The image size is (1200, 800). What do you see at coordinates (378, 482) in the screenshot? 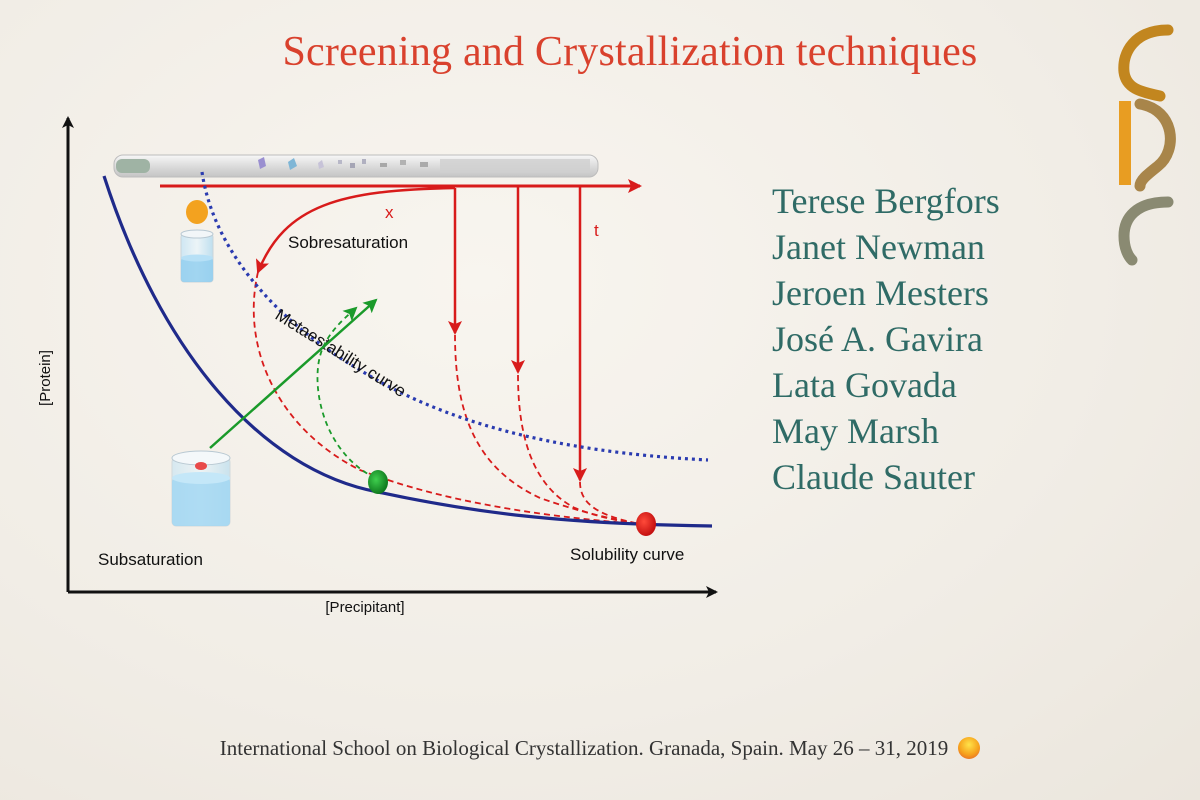
I see `green-dot` at bounding box center [378, 482].